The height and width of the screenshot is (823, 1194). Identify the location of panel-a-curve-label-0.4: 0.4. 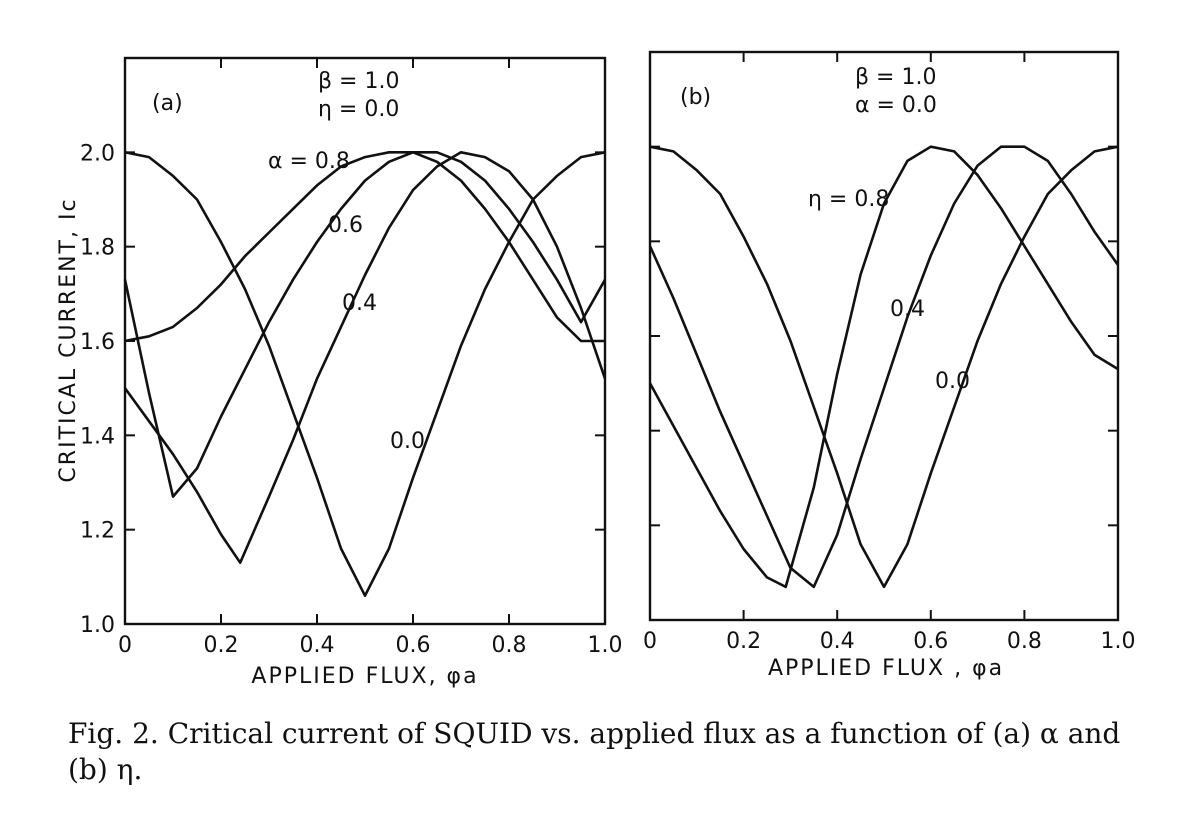
(359, 303).